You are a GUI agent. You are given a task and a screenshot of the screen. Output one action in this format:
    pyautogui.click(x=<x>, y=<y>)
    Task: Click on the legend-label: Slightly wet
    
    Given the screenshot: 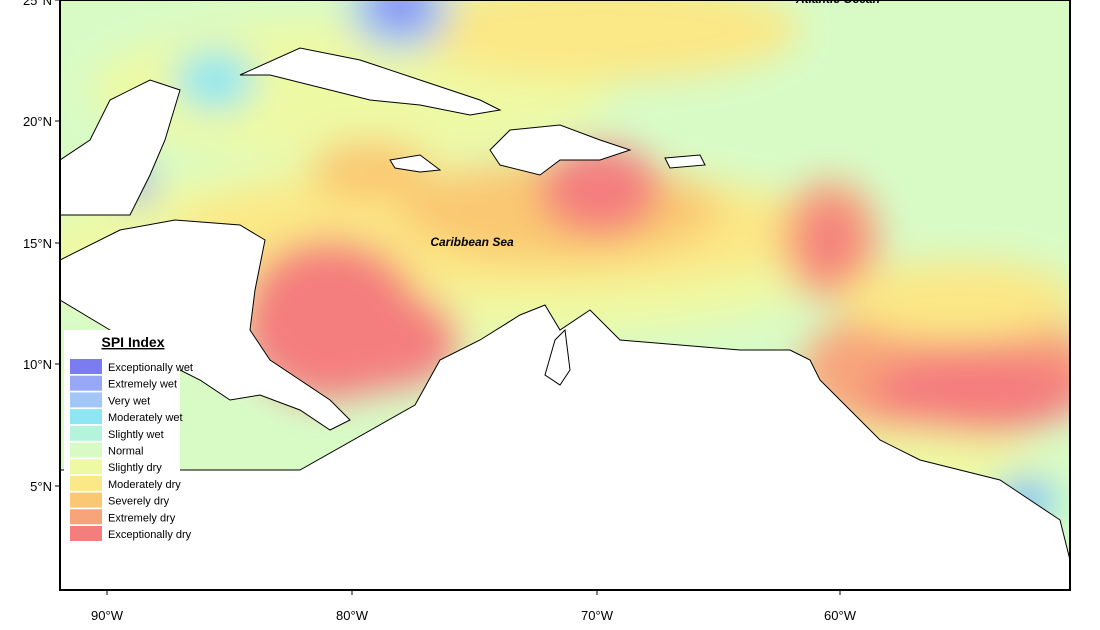 What is the action you would take?
    pyautogui.click(x=136, y=435)
    